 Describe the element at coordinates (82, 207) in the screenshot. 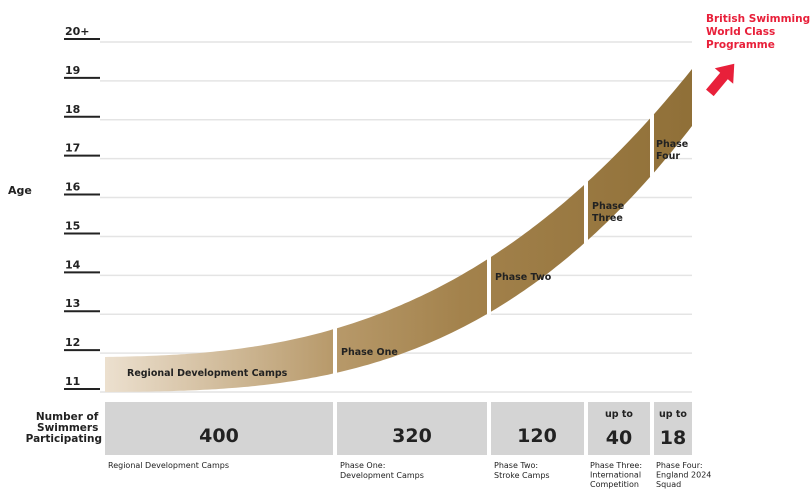

I see `age-axis: 11 12 13 14 15 16 17 18 19 20+` at that location.